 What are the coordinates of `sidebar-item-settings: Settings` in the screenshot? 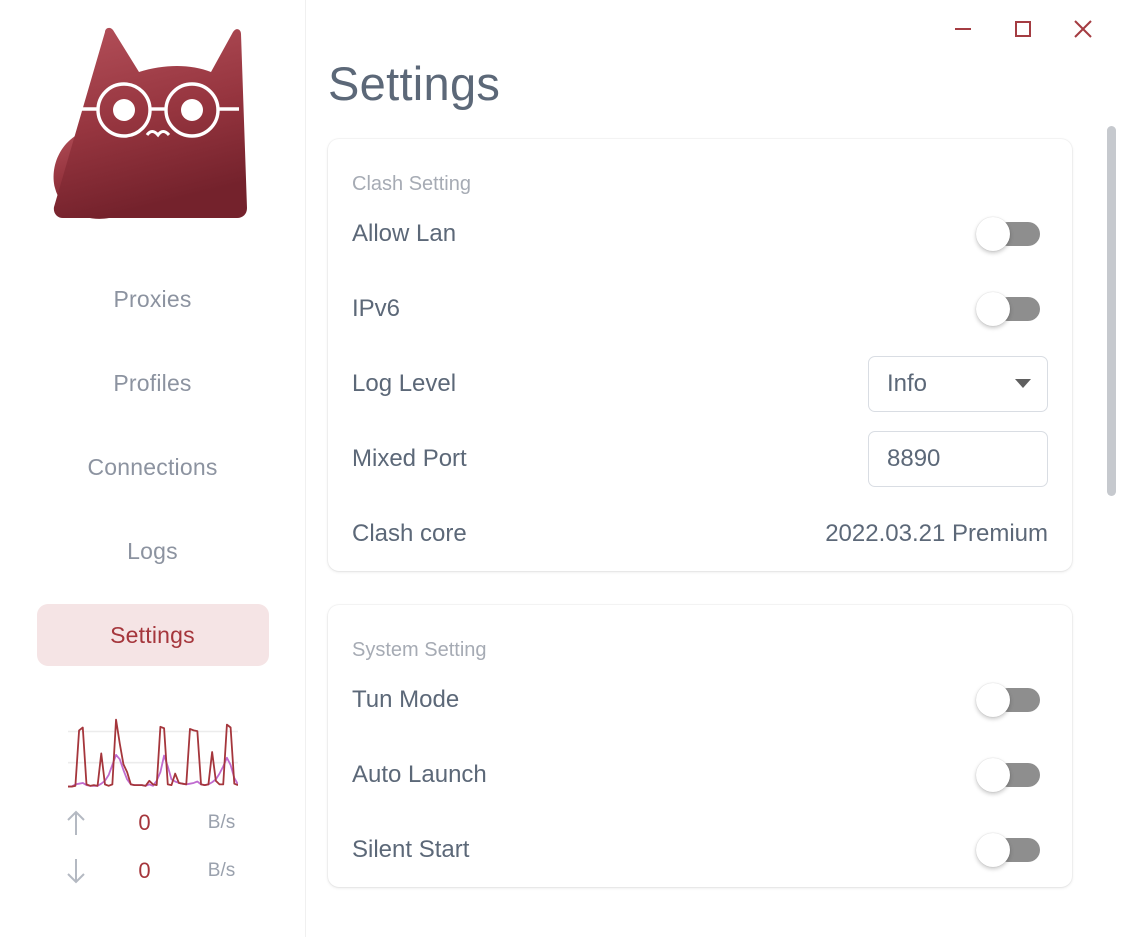 It's located at (152, 635).